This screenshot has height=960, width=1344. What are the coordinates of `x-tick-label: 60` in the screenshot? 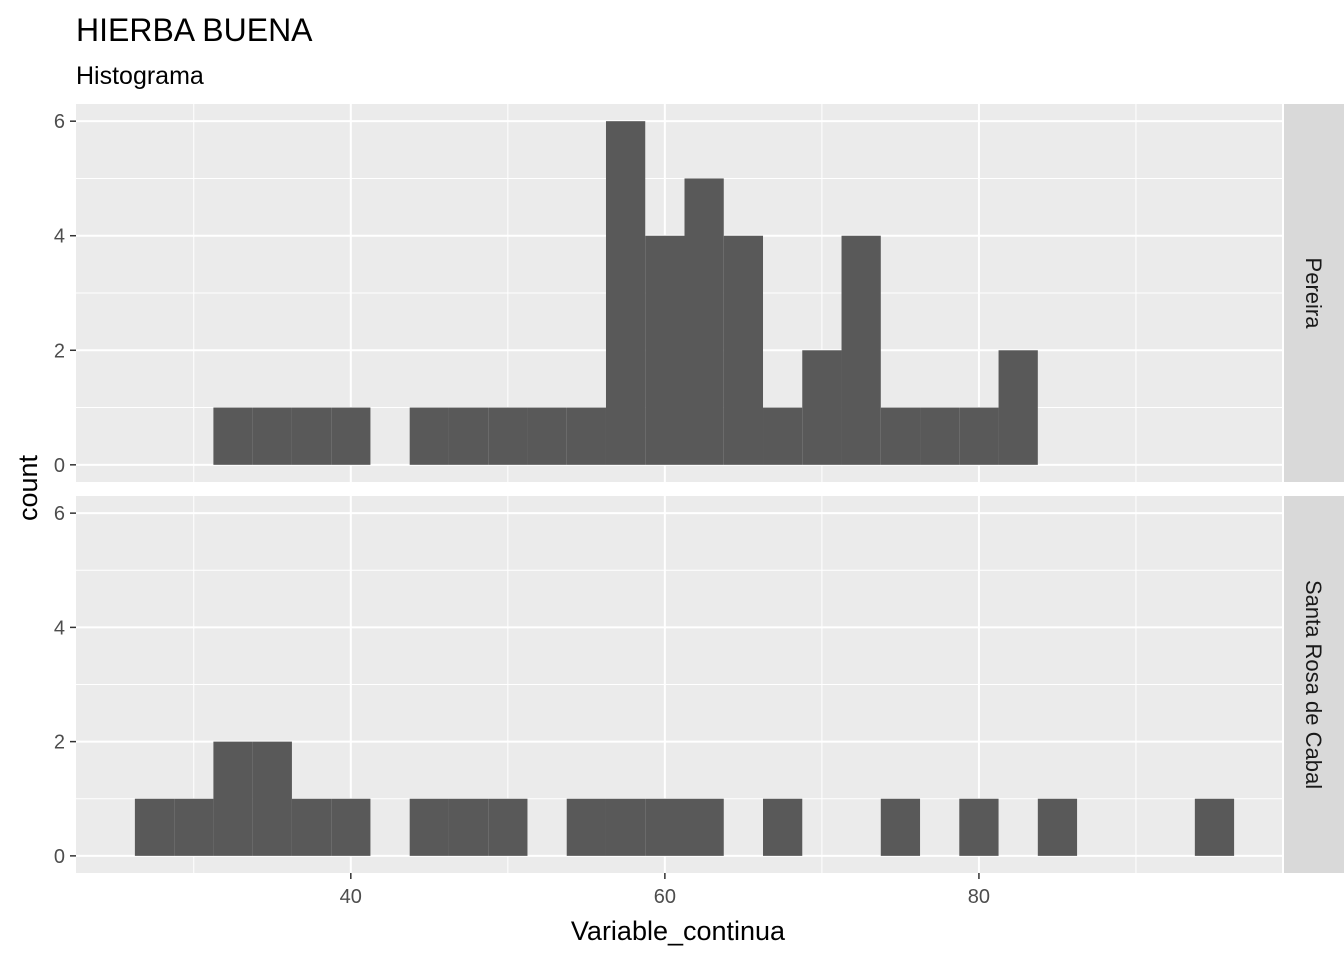 It's located at (665, 897).